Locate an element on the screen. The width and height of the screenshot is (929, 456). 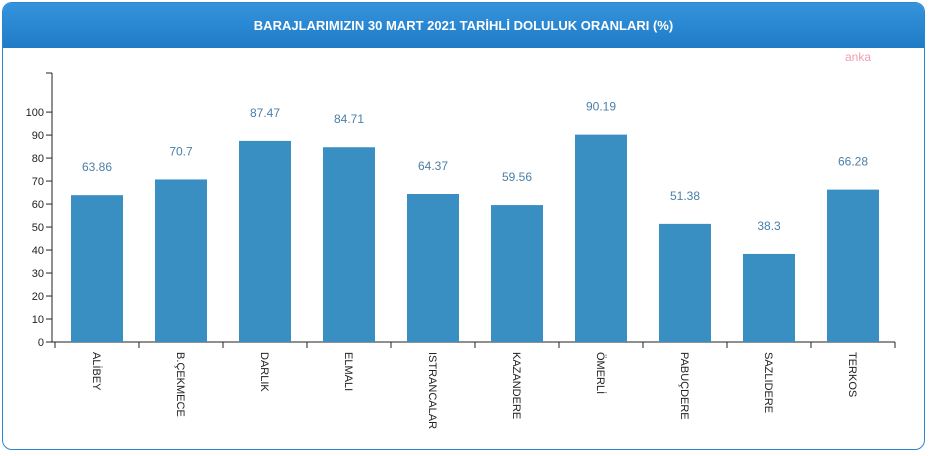
y-tick-label: 10 is located at coordinates (38, 320).